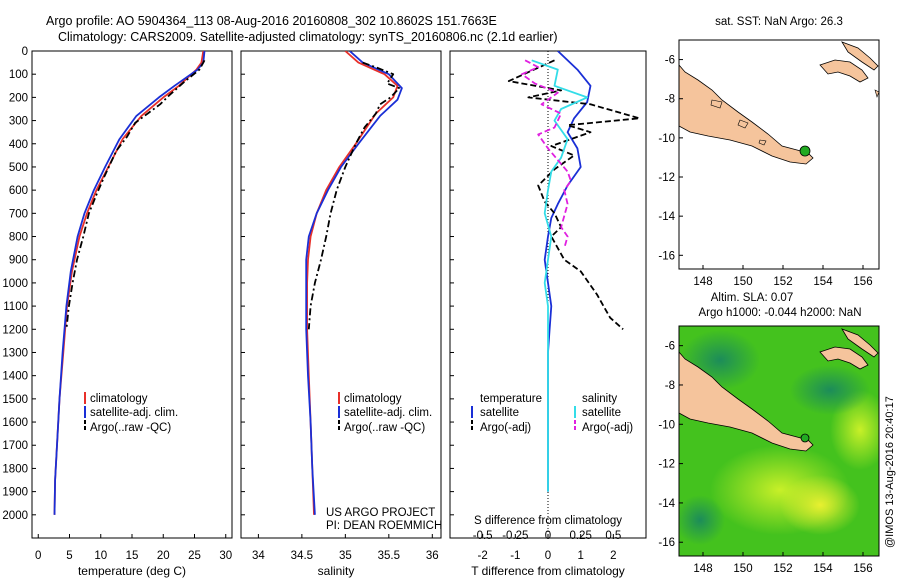 Image resolution: width=900 pixels, height=580 pixels. I want to click on temperature-xtick-label: 30, so click(225, 556).